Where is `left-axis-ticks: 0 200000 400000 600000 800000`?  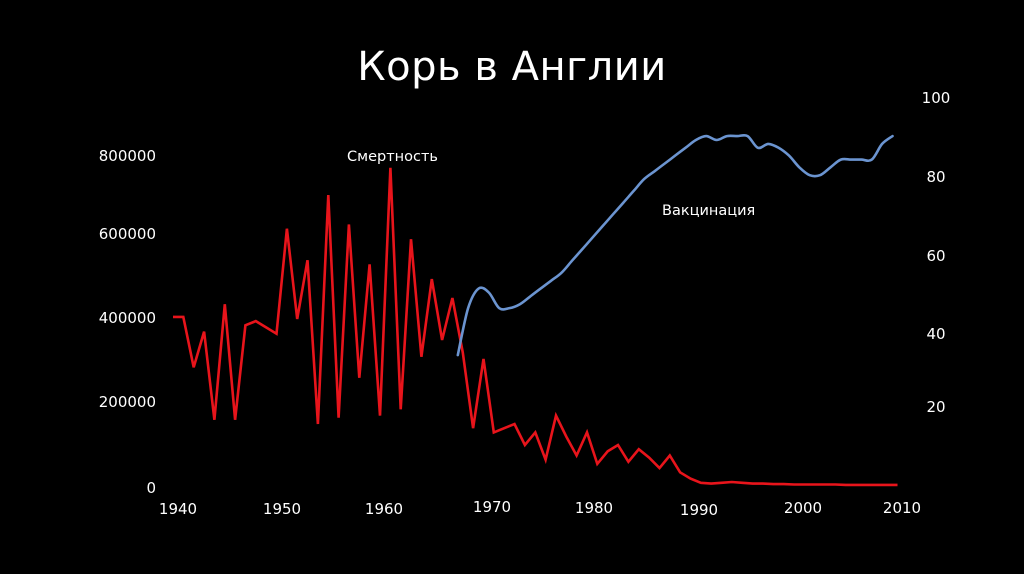 left-axis-ticks: 0 200000 400000 600000 800000 is located at coordinates (127, 322).